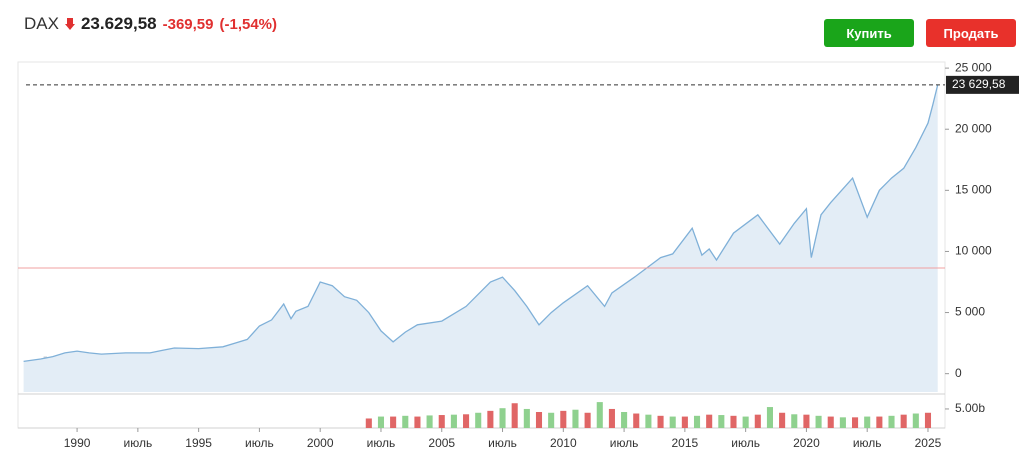  What do you see at coordinates (188, 24) in the screenshot?
I see `change: -369,59` at bounding box center [188, 24].